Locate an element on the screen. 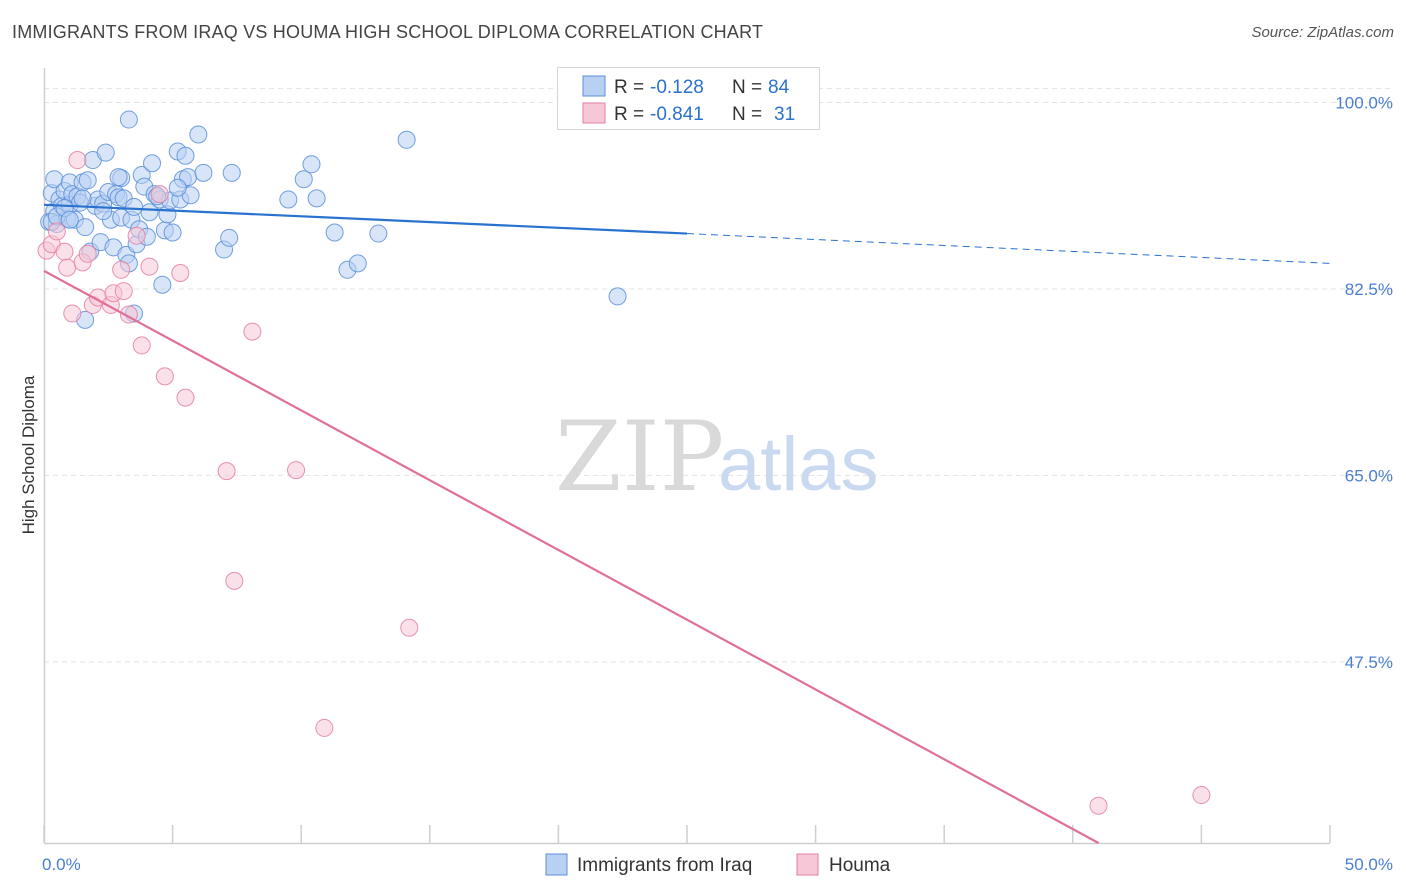  watermark-zip: ZIP is located at coordinates (639, 457).